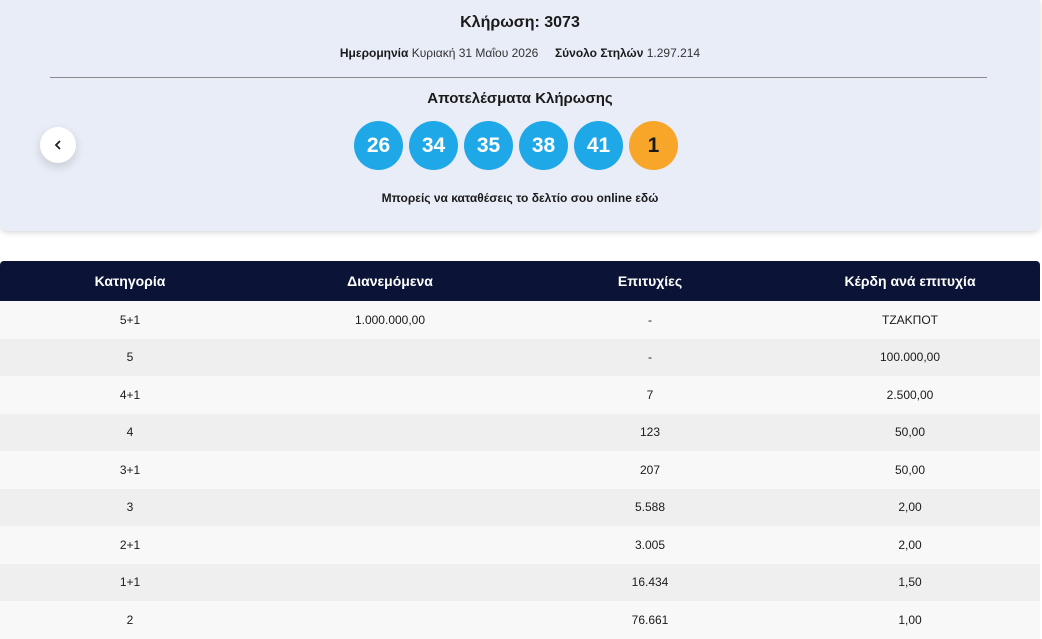 Image resolution: width=1042 pixels, height=639 pixels. Describe the element at coordinates (910, 281) in the screenshot. I see `column-header: Κέρδη ανά επιτυχία` at that location.